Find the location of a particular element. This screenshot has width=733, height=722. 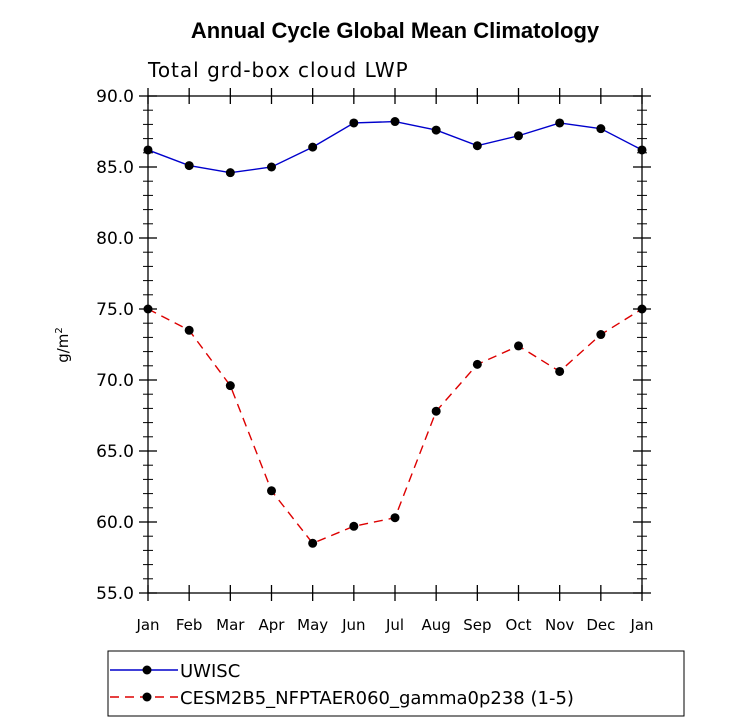

y-axis-label-exponent: 2 is located at coordinates (59, 330).